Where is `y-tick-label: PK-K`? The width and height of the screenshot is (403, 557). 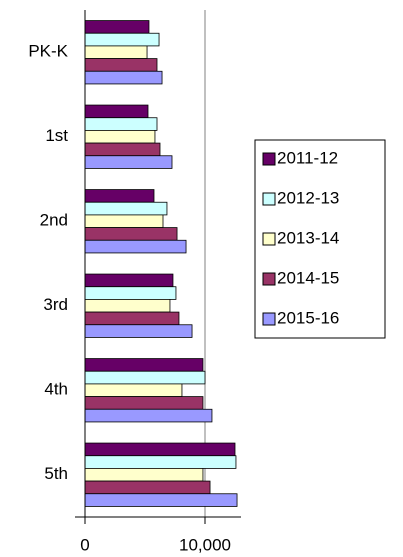
y-tick-label: PK-K is located at coordinates (48, 51).